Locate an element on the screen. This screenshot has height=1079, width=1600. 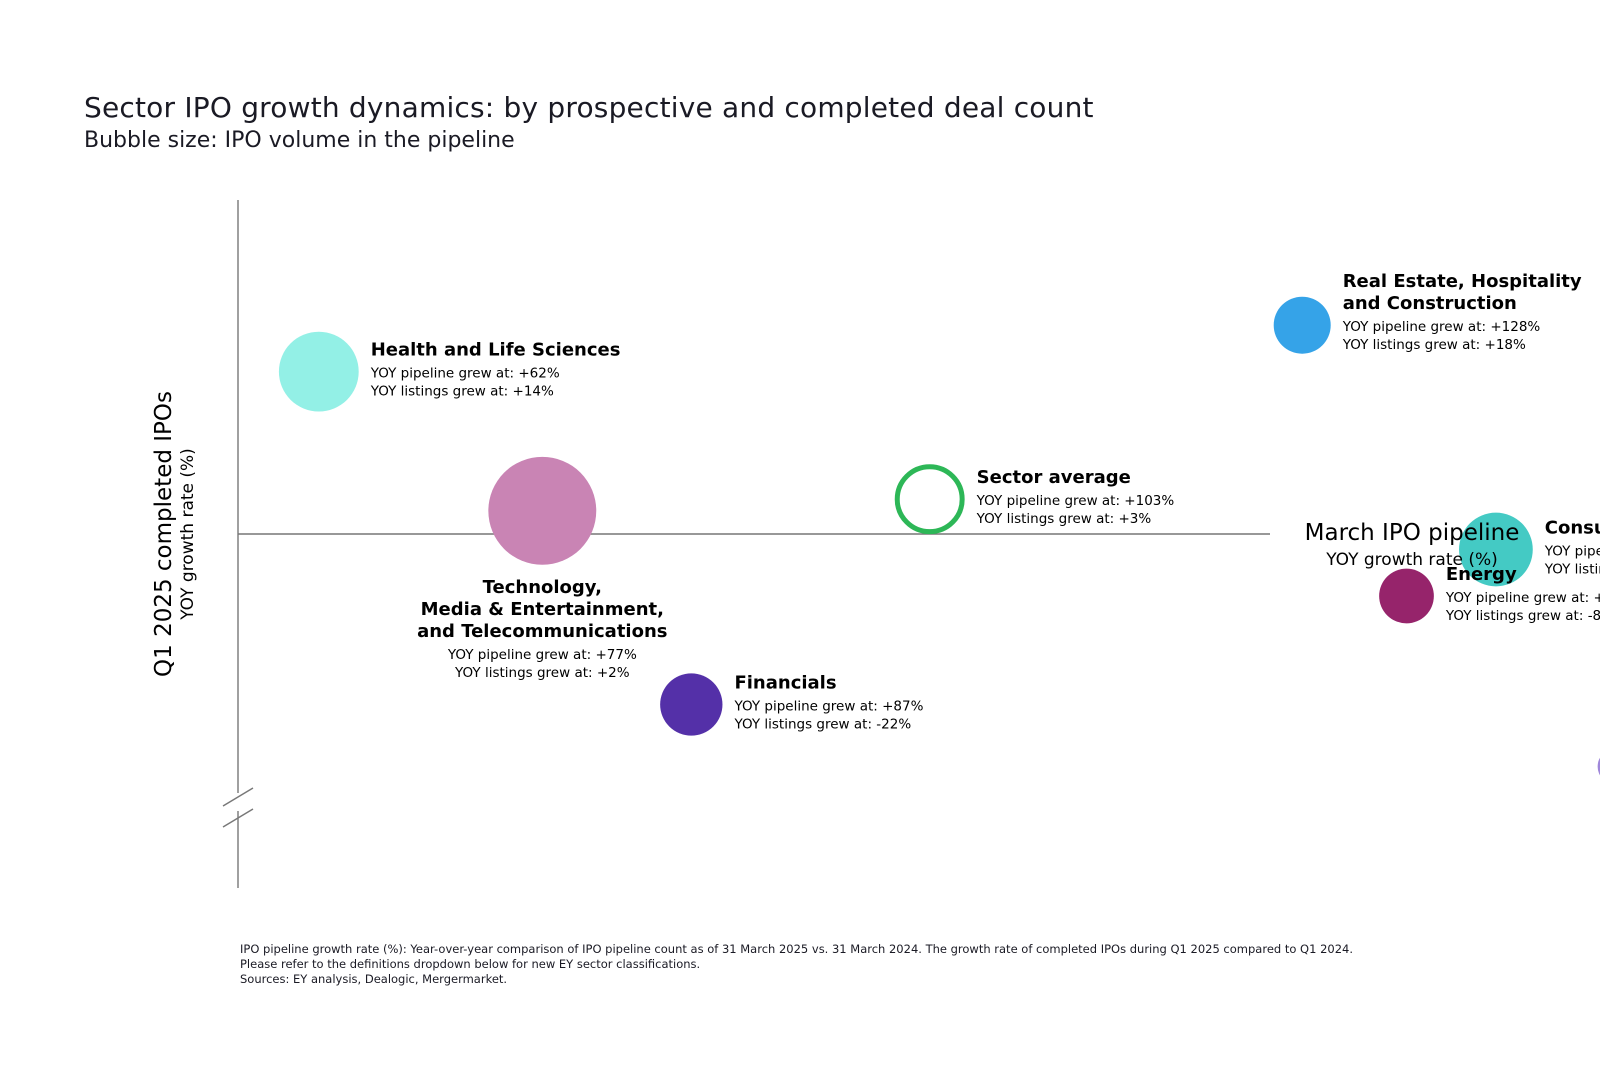
sector-name-sector-average: Sector average is located at coordinates (1054, 477).